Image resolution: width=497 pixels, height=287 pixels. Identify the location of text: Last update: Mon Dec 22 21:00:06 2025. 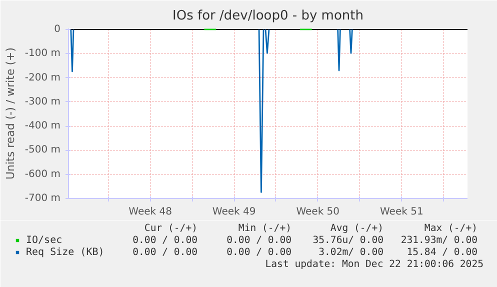
(374, 264).